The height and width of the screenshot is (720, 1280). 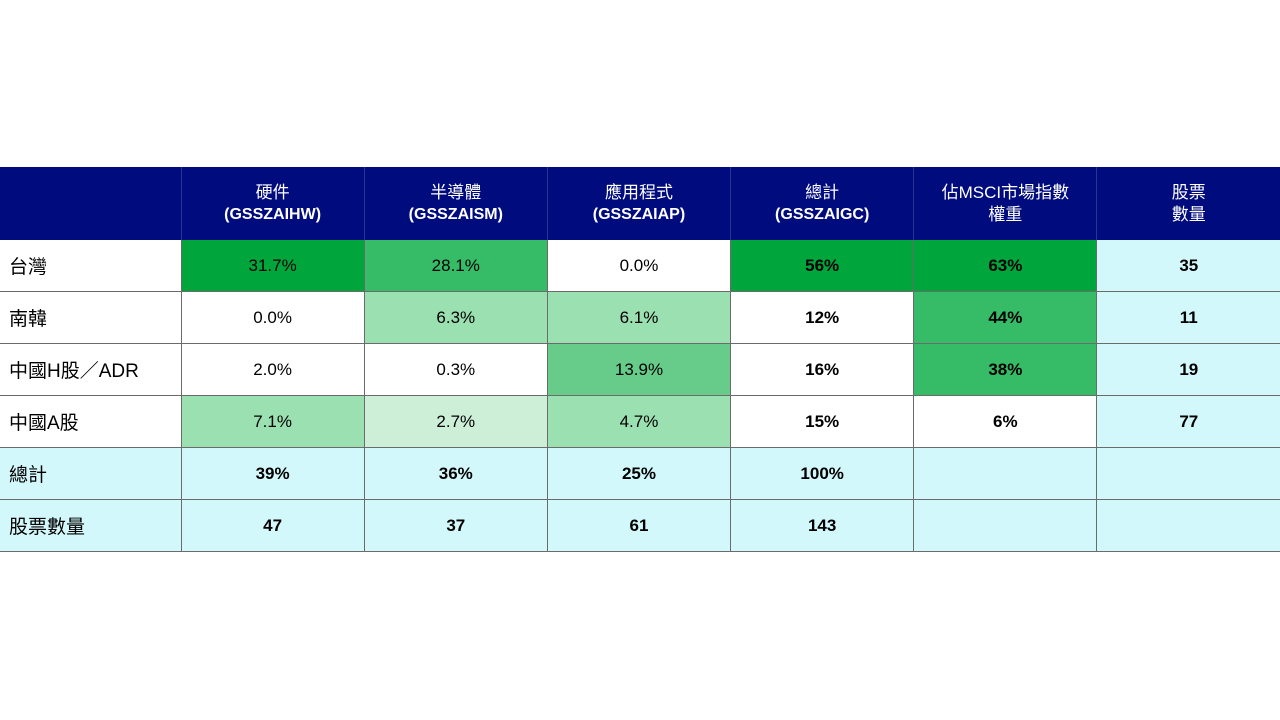 What do you see at coordinates (455, 317) in the screenshot?
I see `cell-semiconductor: 6.3%` at bounding box center [455, 317].